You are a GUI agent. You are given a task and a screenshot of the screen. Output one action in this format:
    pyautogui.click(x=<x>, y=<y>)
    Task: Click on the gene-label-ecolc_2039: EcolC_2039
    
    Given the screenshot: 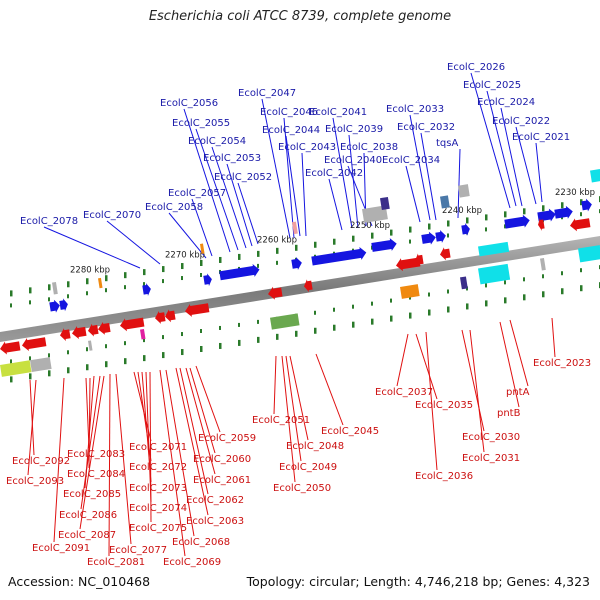 What is the action you would take?
    pyautogui.click(x=354, y=129)
    